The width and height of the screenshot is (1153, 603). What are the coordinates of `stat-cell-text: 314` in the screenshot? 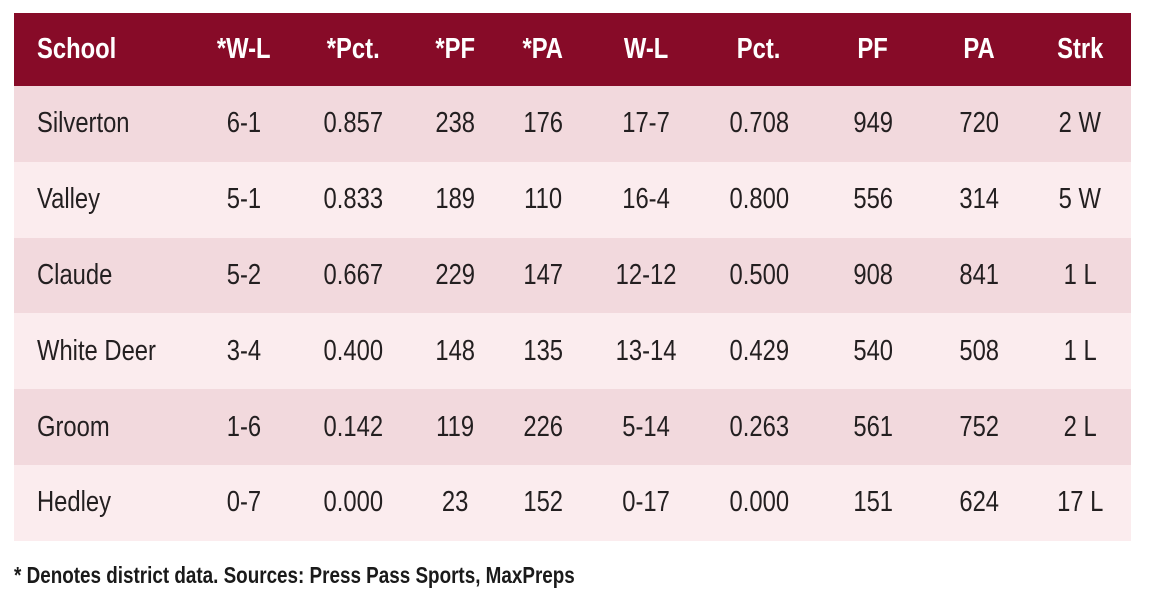 It's located at (979, 199).